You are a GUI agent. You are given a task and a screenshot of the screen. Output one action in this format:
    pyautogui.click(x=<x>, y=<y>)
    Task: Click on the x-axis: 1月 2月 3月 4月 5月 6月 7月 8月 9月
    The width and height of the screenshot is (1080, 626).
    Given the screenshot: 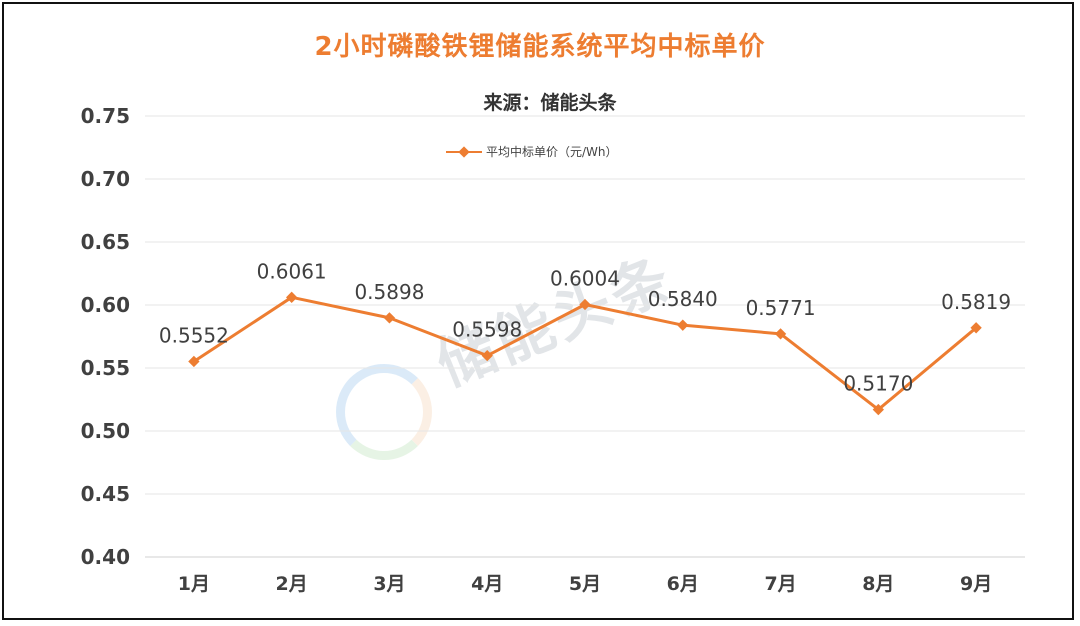 What is the action you would take?
    pyautogui.click(x=585, y=584)
    